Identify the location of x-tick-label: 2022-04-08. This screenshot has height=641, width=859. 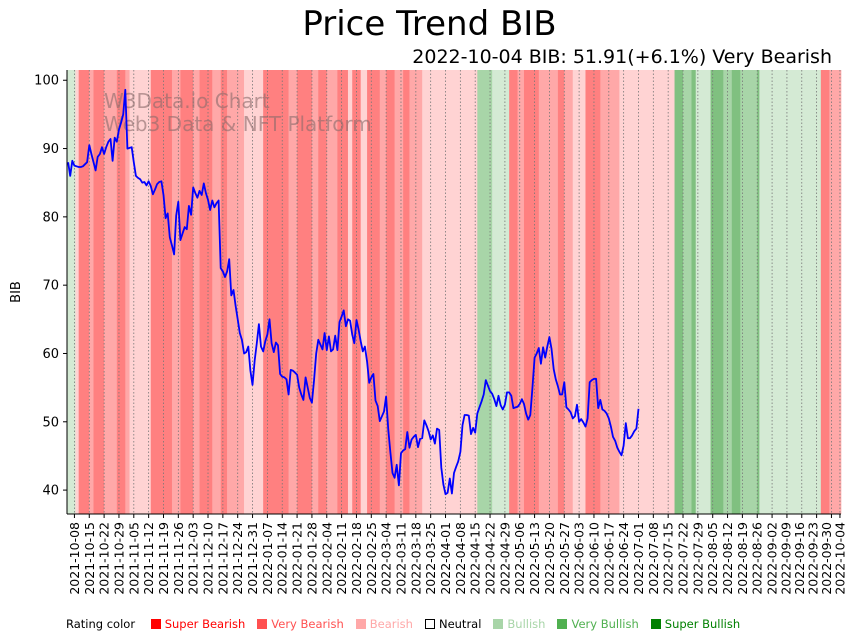
(460, 558).